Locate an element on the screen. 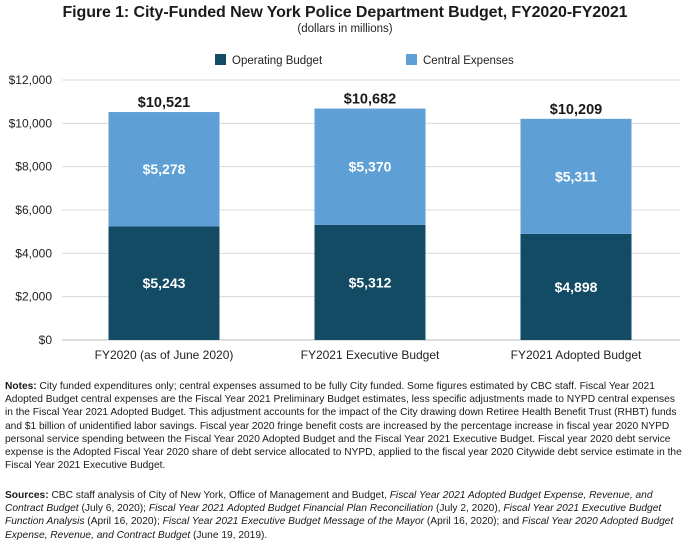 The image size is (690, 547). data-label: $5,370 is located at coordinates (370, 167).